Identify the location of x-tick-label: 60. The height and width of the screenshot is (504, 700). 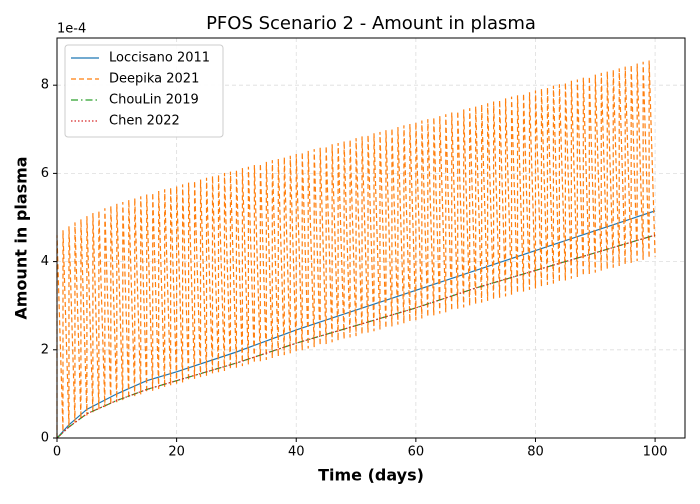
(416, 452).